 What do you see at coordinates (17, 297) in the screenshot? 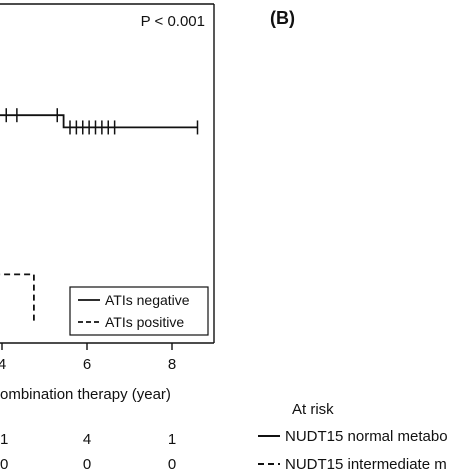
I see `curve-atis-positive` at bounding box center [17, 297].